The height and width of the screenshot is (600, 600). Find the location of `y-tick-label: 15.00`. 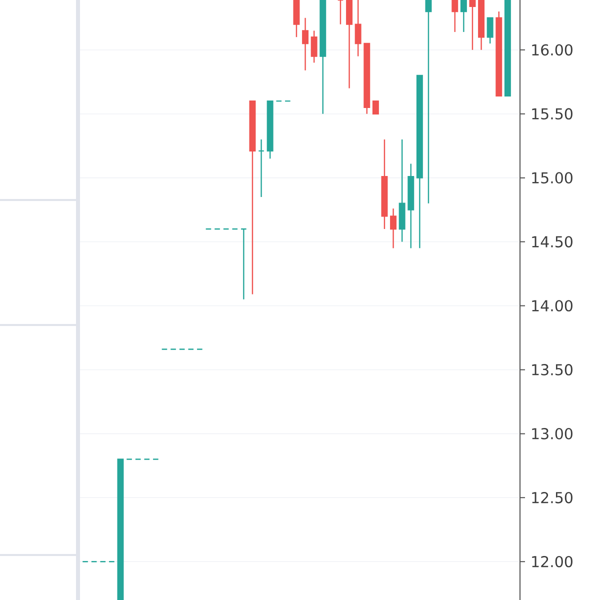

y-tick-label: 15.00 is located at coordinates (552, 178).